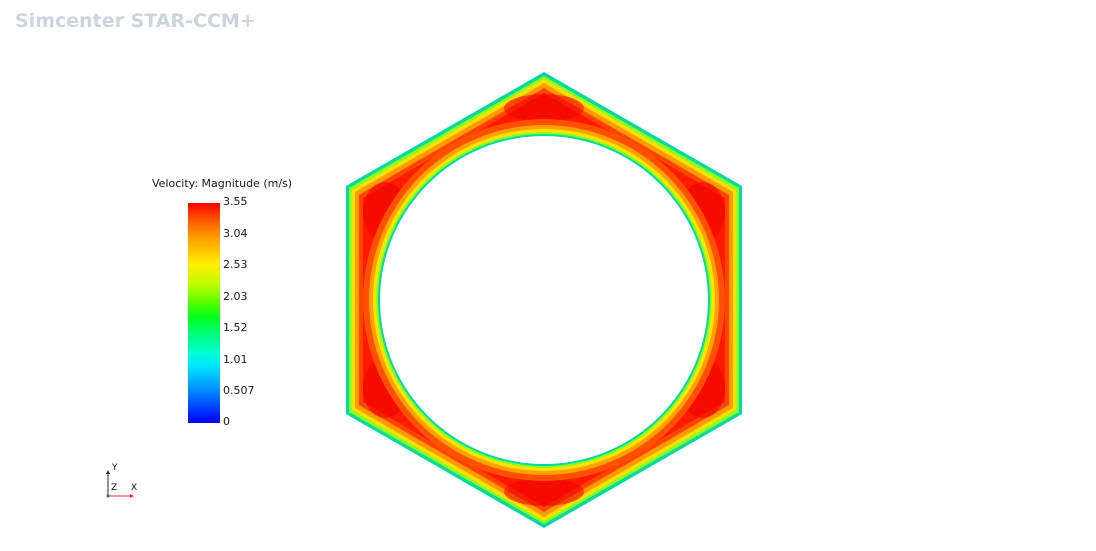 This screenshot has width=1096, height=551. What do you see at coordinates (235, 201) in the screenshot?
I see `legend-tick: 3.55` at bounding box center [235, 201].